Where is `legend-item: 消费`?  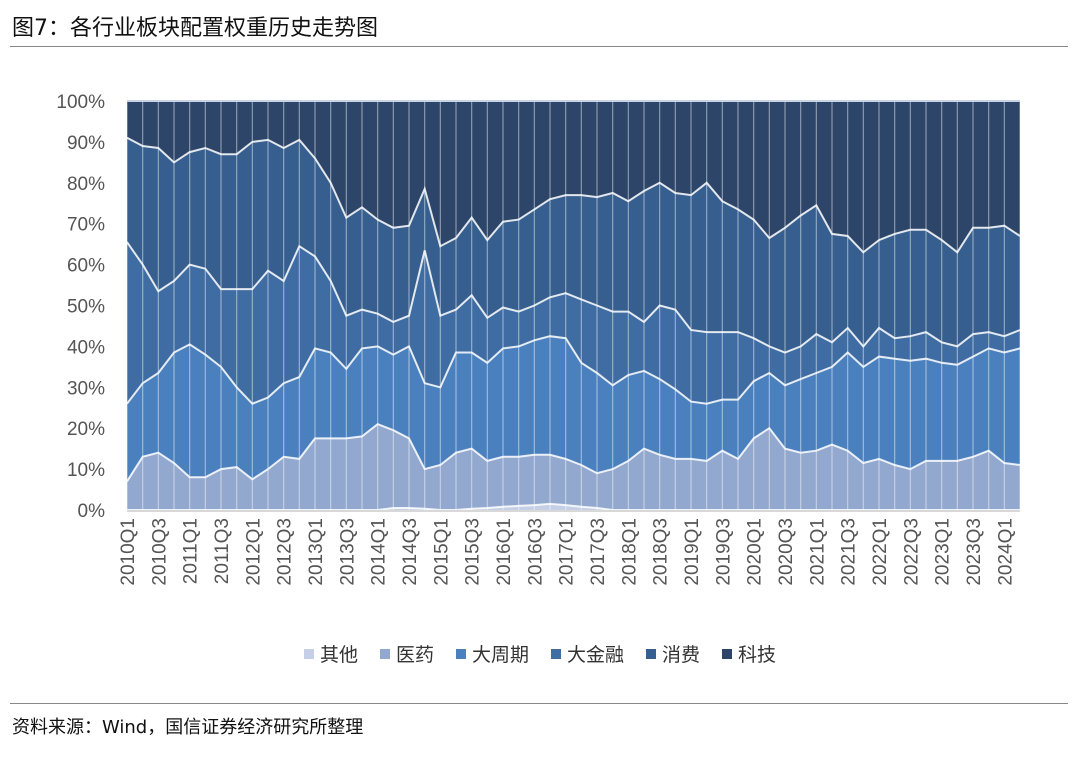 legend-item: 消费 is located at coordinates (673, 653).